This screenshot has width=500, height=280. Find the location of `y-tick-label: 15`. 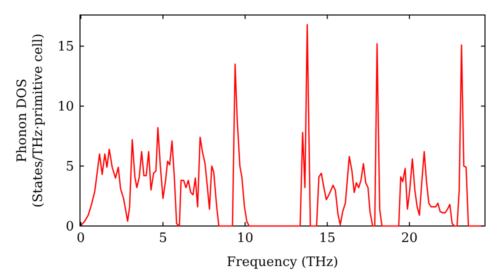

y-tick-label: 15 is located at coordinates (65, 47).